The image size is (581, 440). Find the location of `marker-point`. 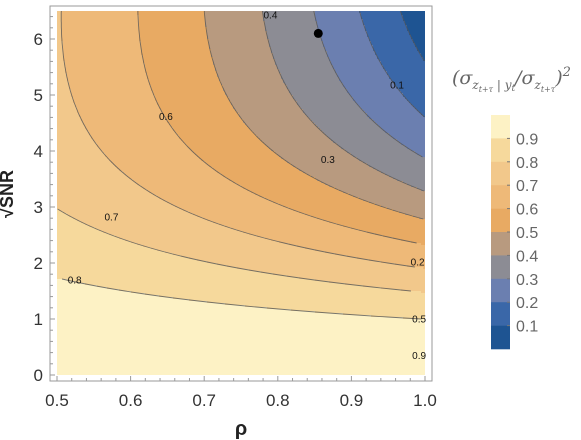

marker-point is located at coordinates (318, 33).